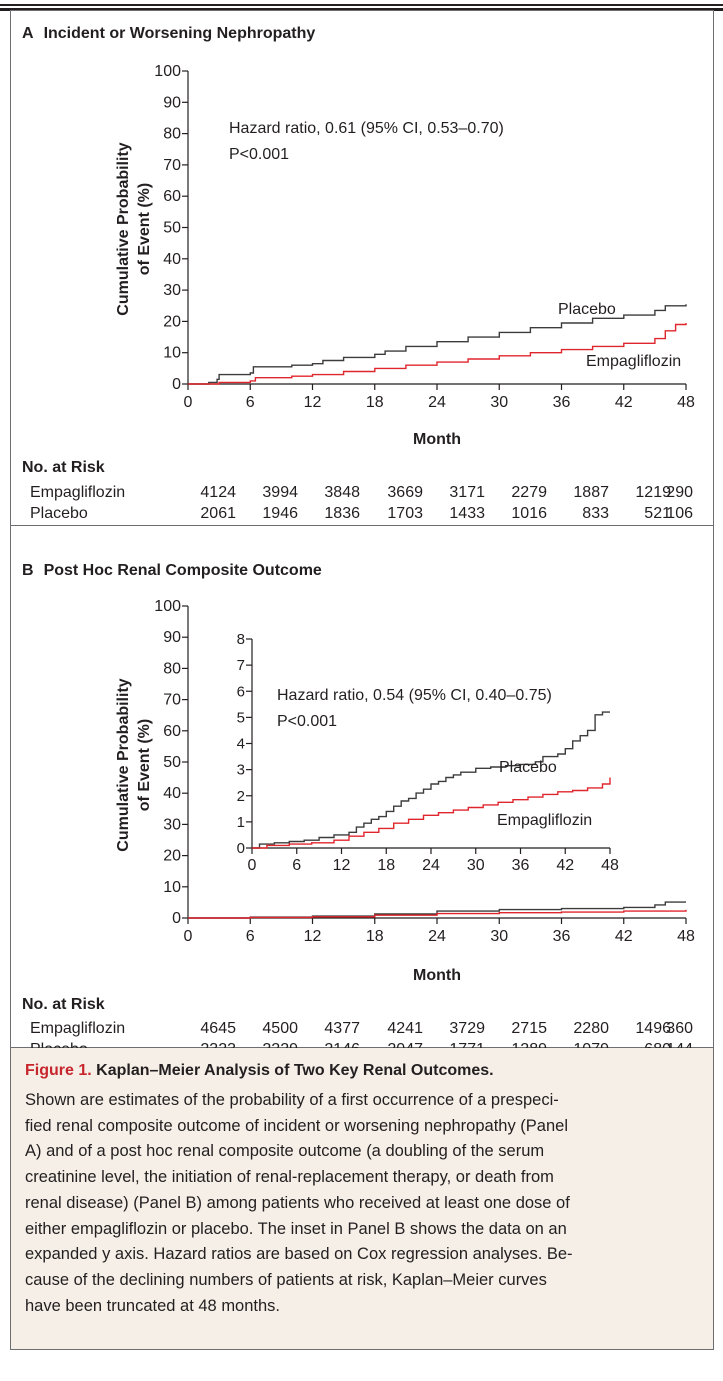 The image size is (723, 1381). I want to click on risk-value: 3848, so click(342, 492).